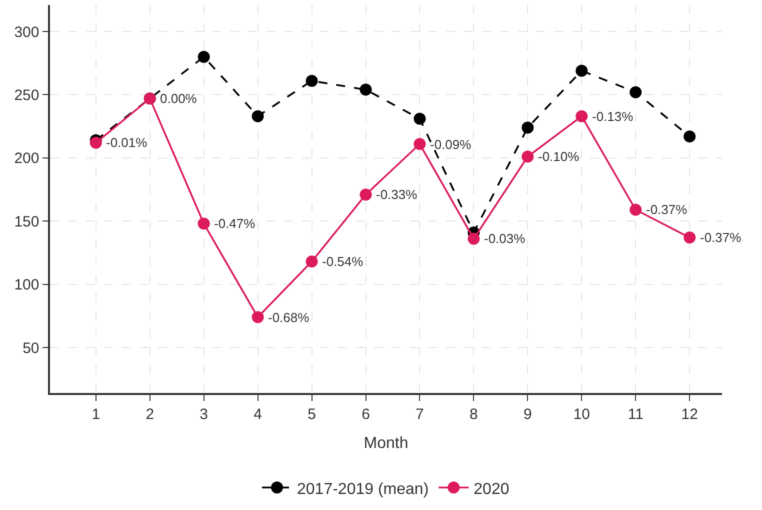 This screenshot has height=510, width=762. Describe the element at coordinates (581, 414) in the screenshot. I see `x-tick-label: 10` at that location.